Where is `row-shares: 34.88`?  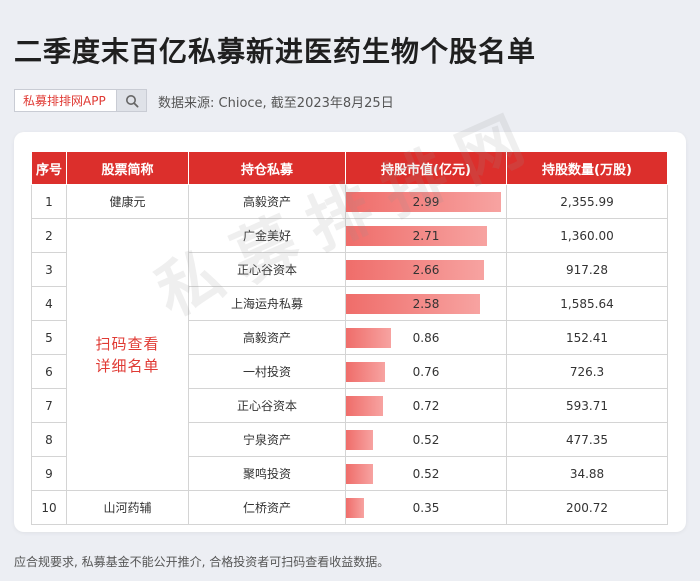 row-shares: 34.88 is located at coordinates (587, 473).